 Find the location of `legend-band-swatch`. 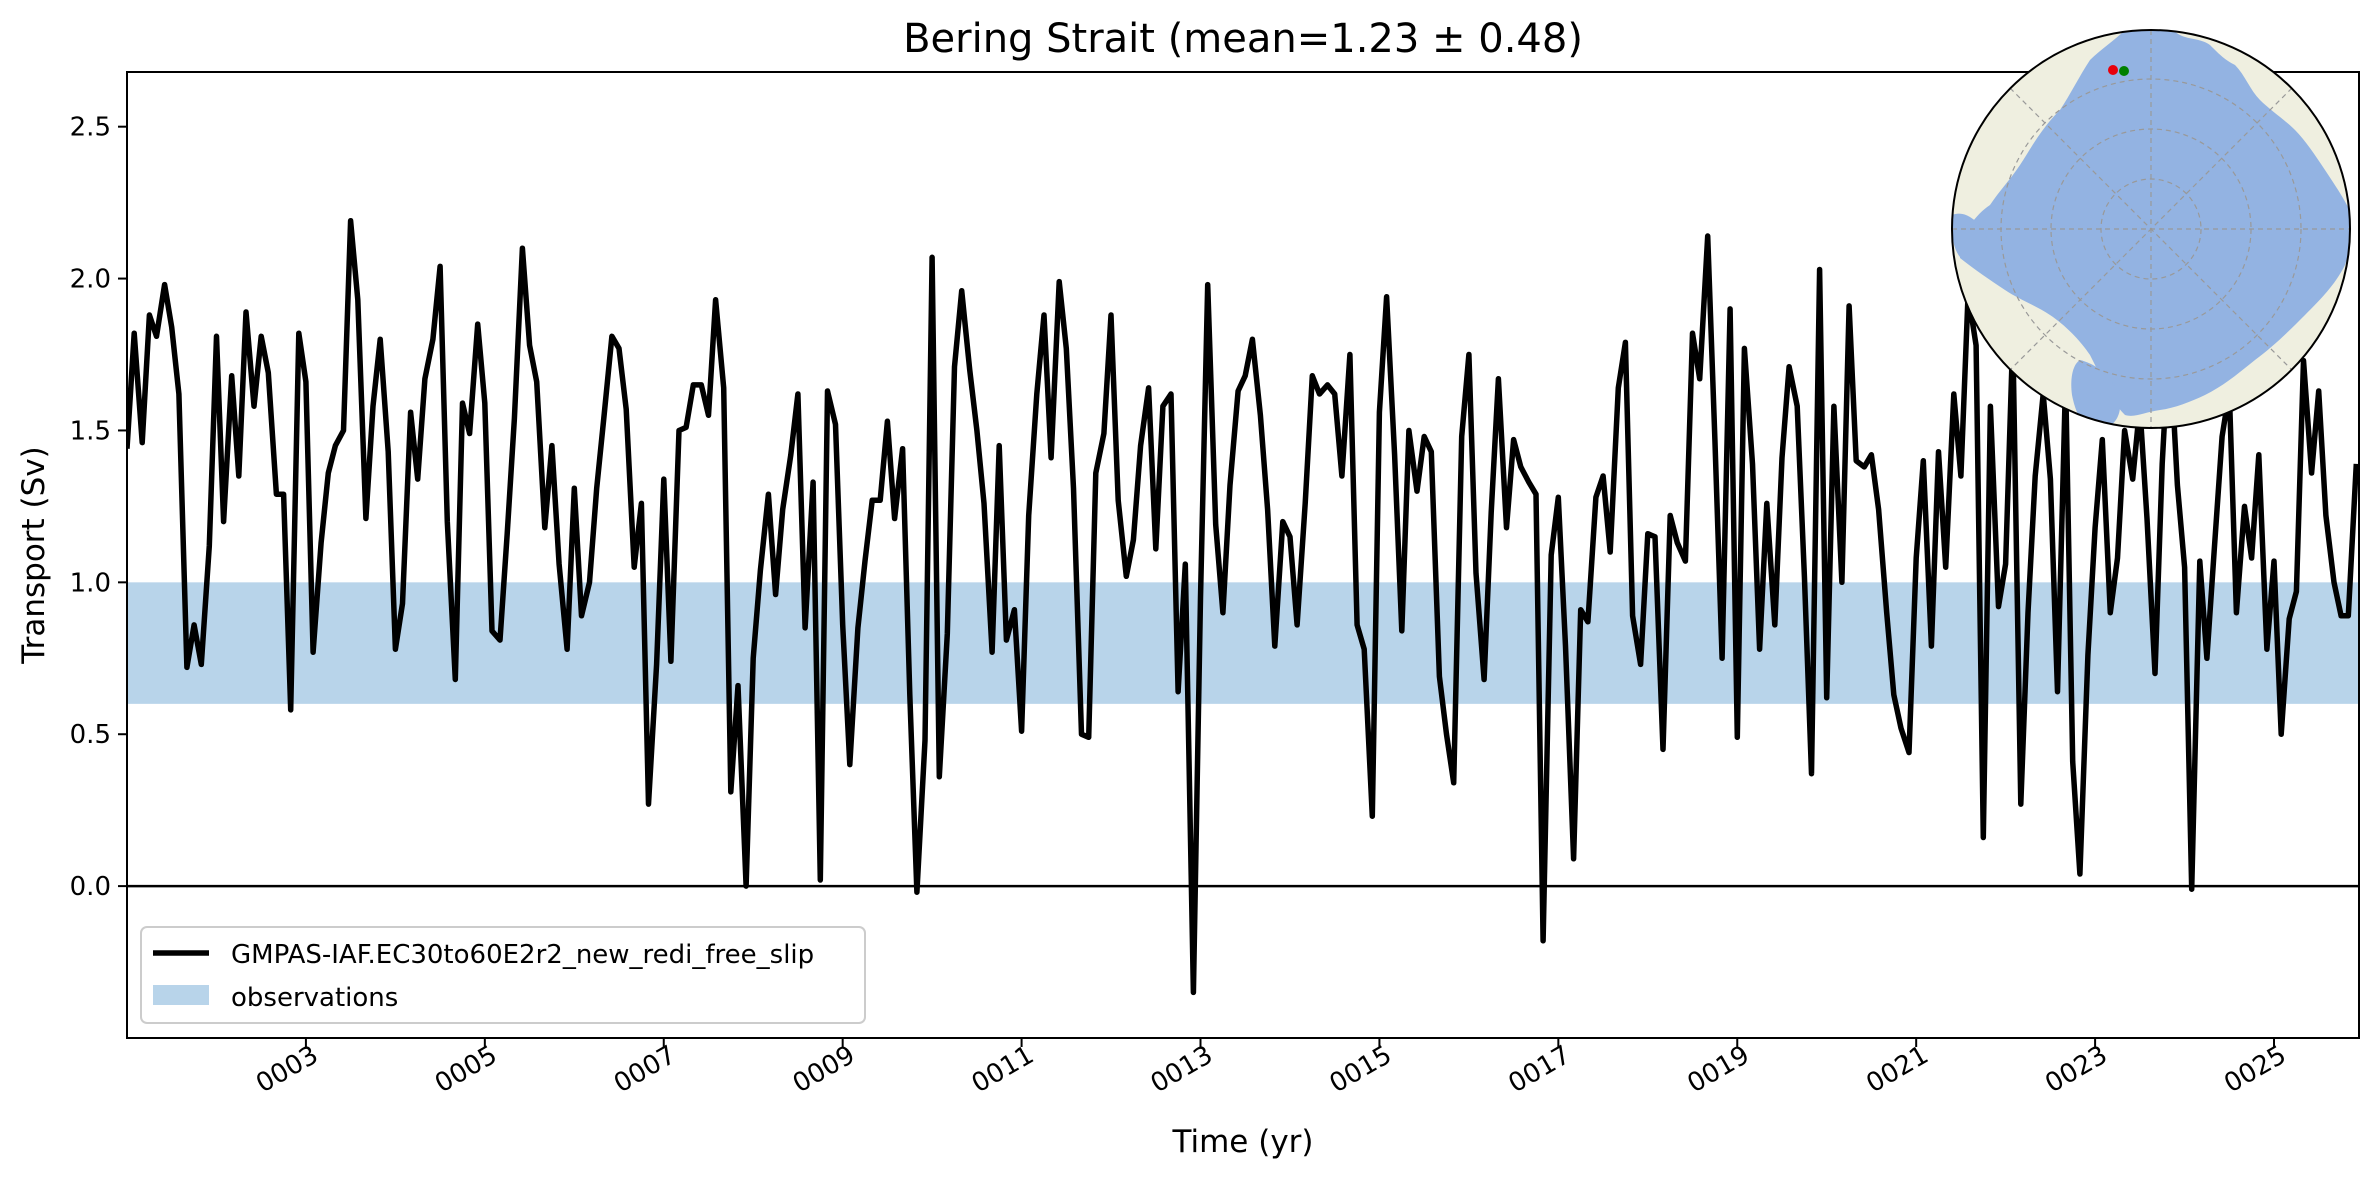

legend-band-swatch is located at coordinates (181, 995).